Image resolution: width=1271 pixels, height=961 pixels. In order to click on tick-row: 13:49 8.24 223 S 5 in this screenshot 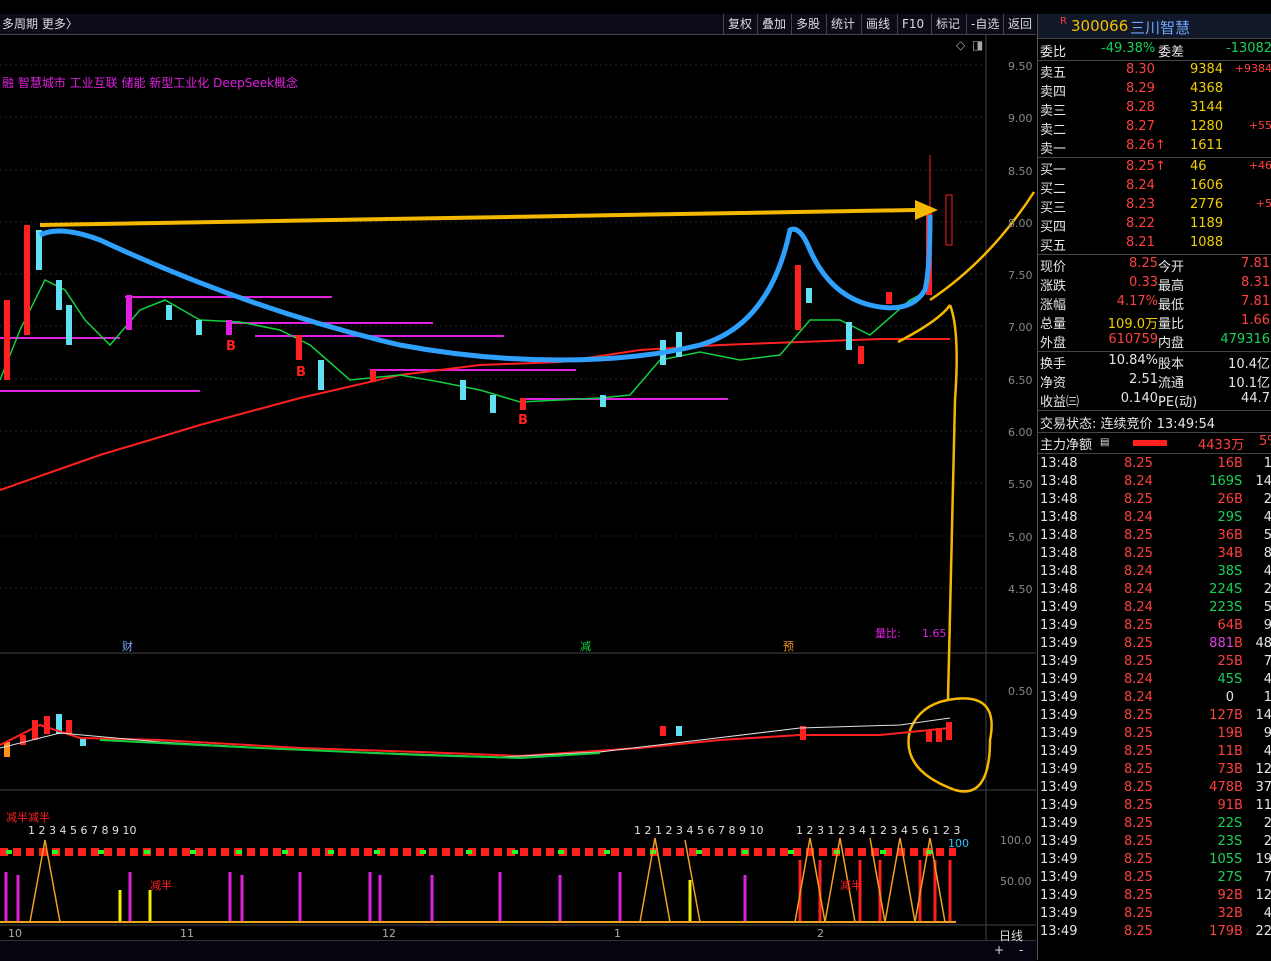, I will do `click(1155, 607)`.